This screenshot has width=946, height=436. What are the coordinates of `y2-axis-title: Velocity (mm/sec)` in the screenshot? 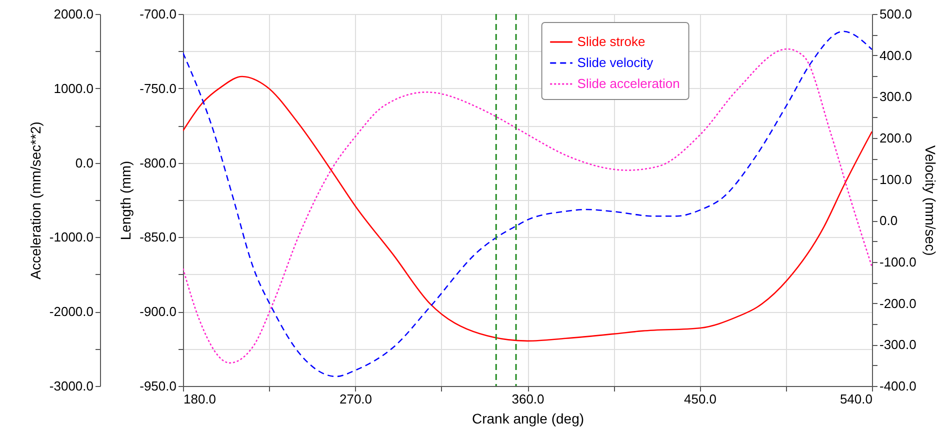 It's located at (930, 200).